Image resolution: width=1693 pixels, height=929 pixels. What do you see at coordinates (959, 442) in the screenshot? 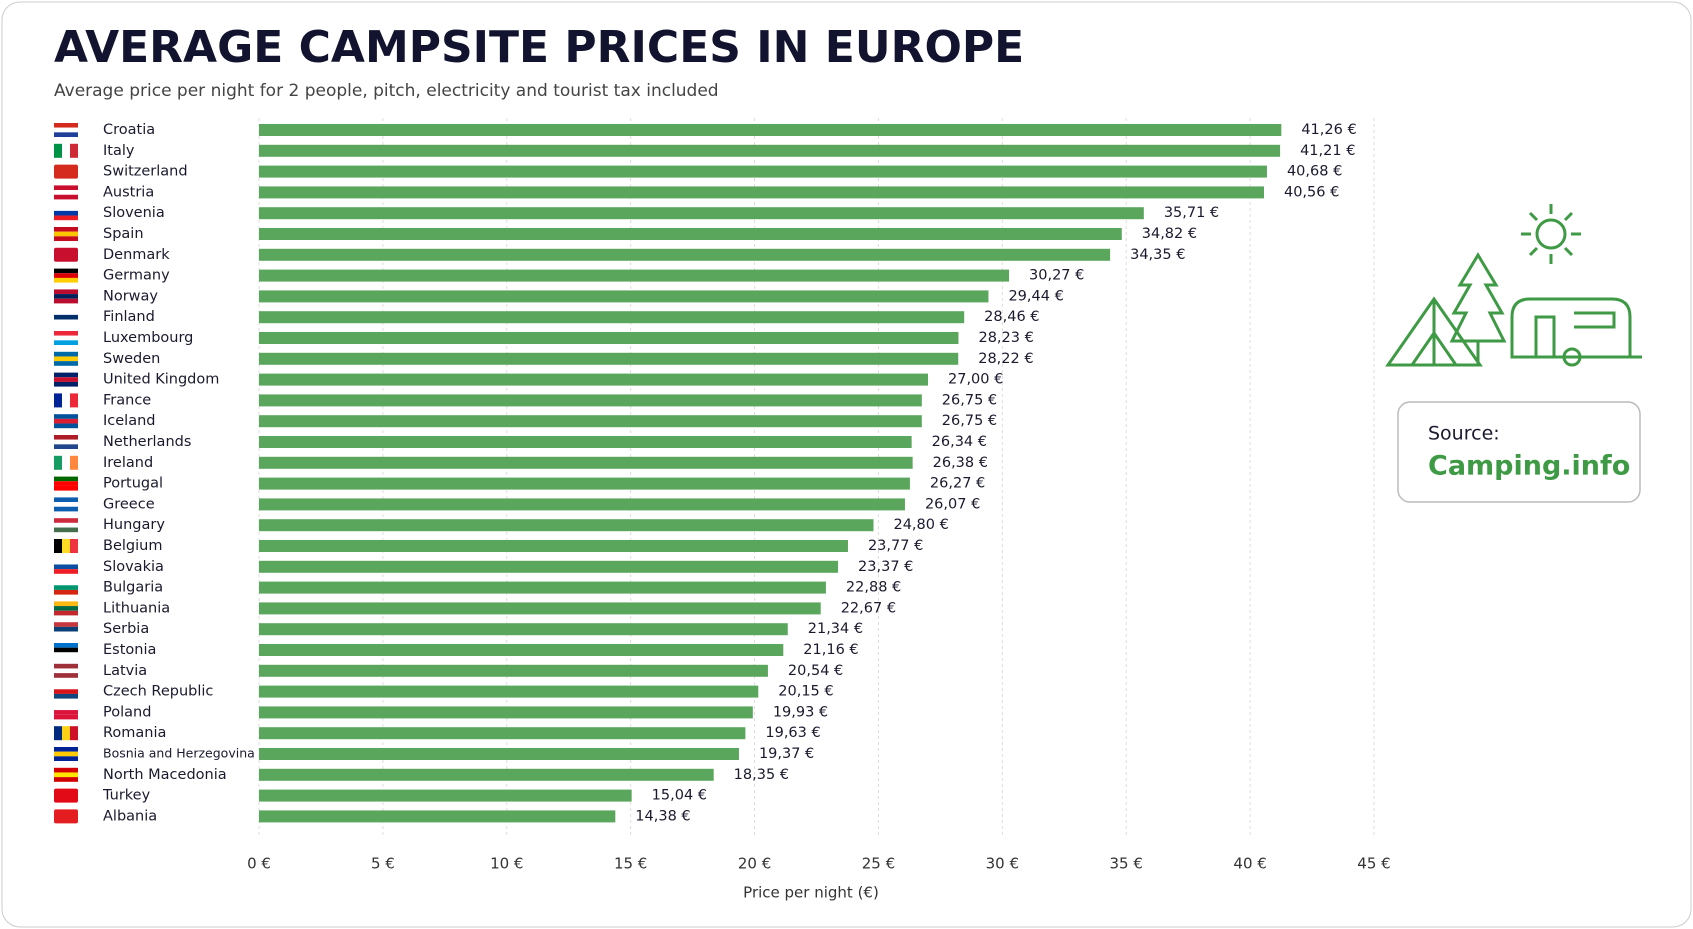
I see `value-label: 26,34 €` at bounding box center [959, 442].